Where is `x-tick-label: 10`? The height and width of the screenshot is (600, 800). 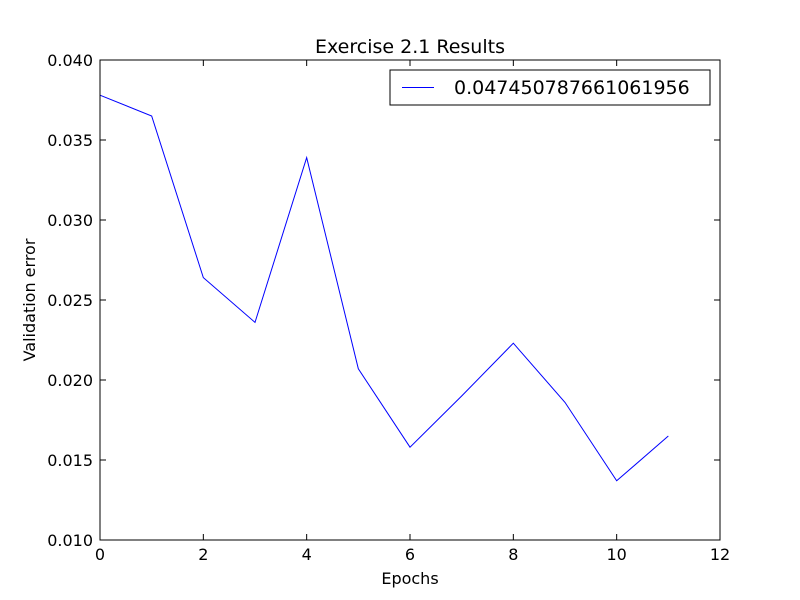
x-tick-label: 10 is located at coordinates (616, 554).